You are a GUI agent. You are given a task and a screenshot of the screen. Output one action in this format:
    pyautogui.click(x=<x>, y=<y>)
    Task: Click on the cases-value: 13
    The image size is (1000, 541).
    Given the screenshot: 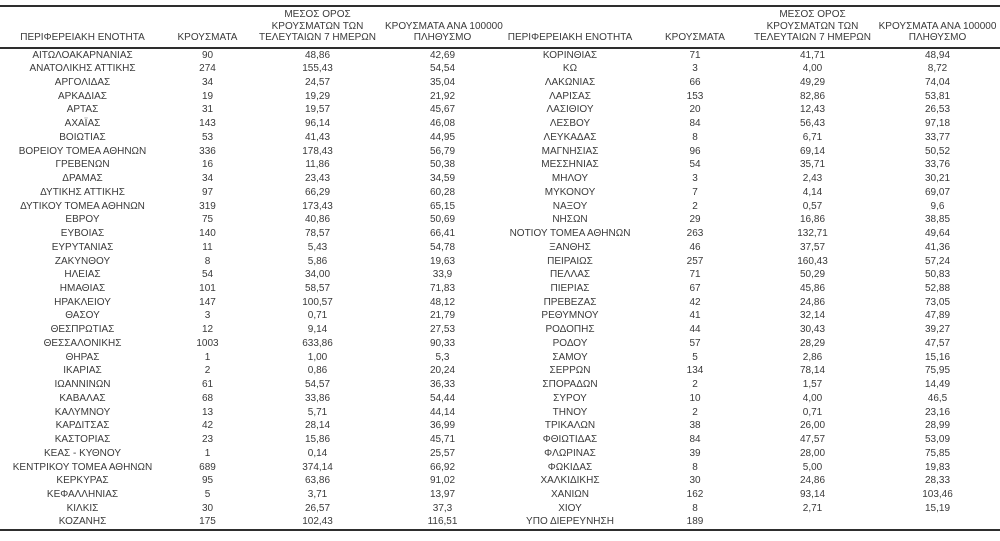 What is the action you would take?
    pyautogui.click(x=207, y=412)
    